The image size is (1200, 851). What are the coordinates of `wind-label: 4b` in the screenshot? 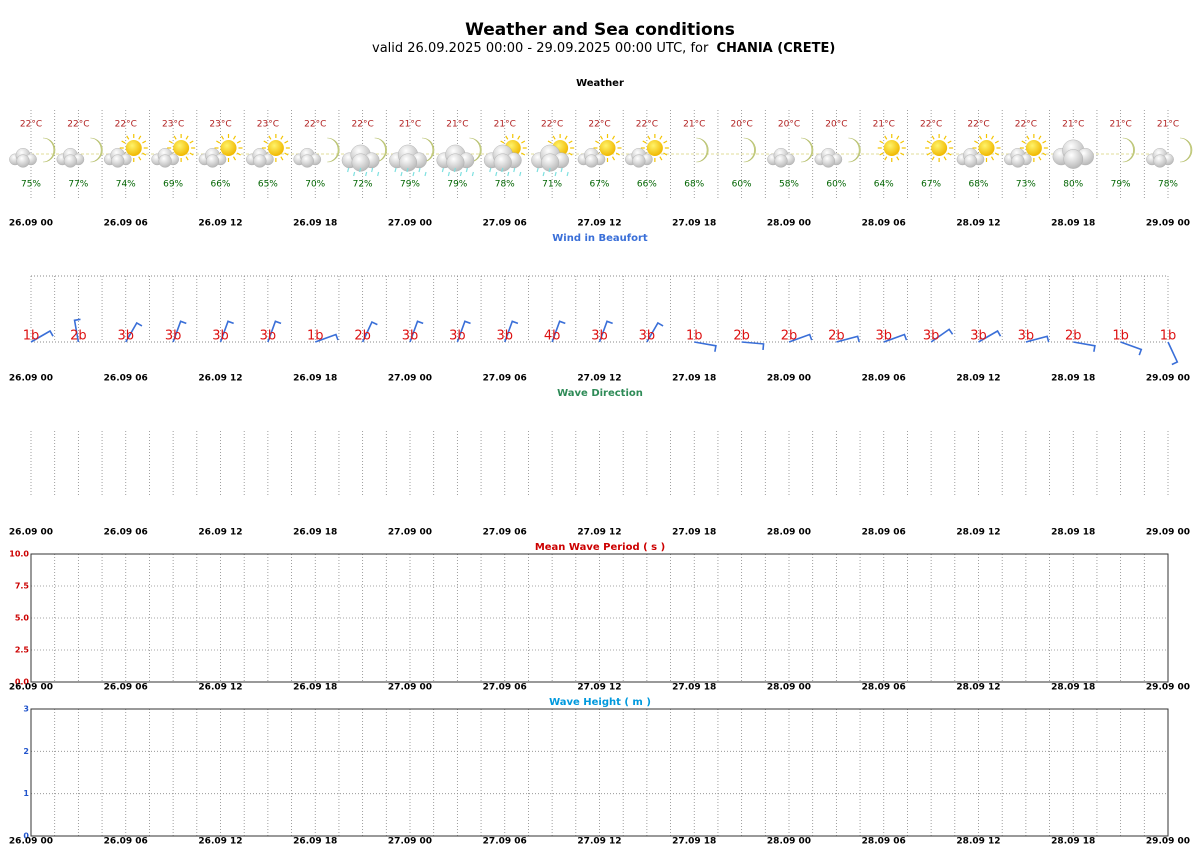 It's located at (552, 336).